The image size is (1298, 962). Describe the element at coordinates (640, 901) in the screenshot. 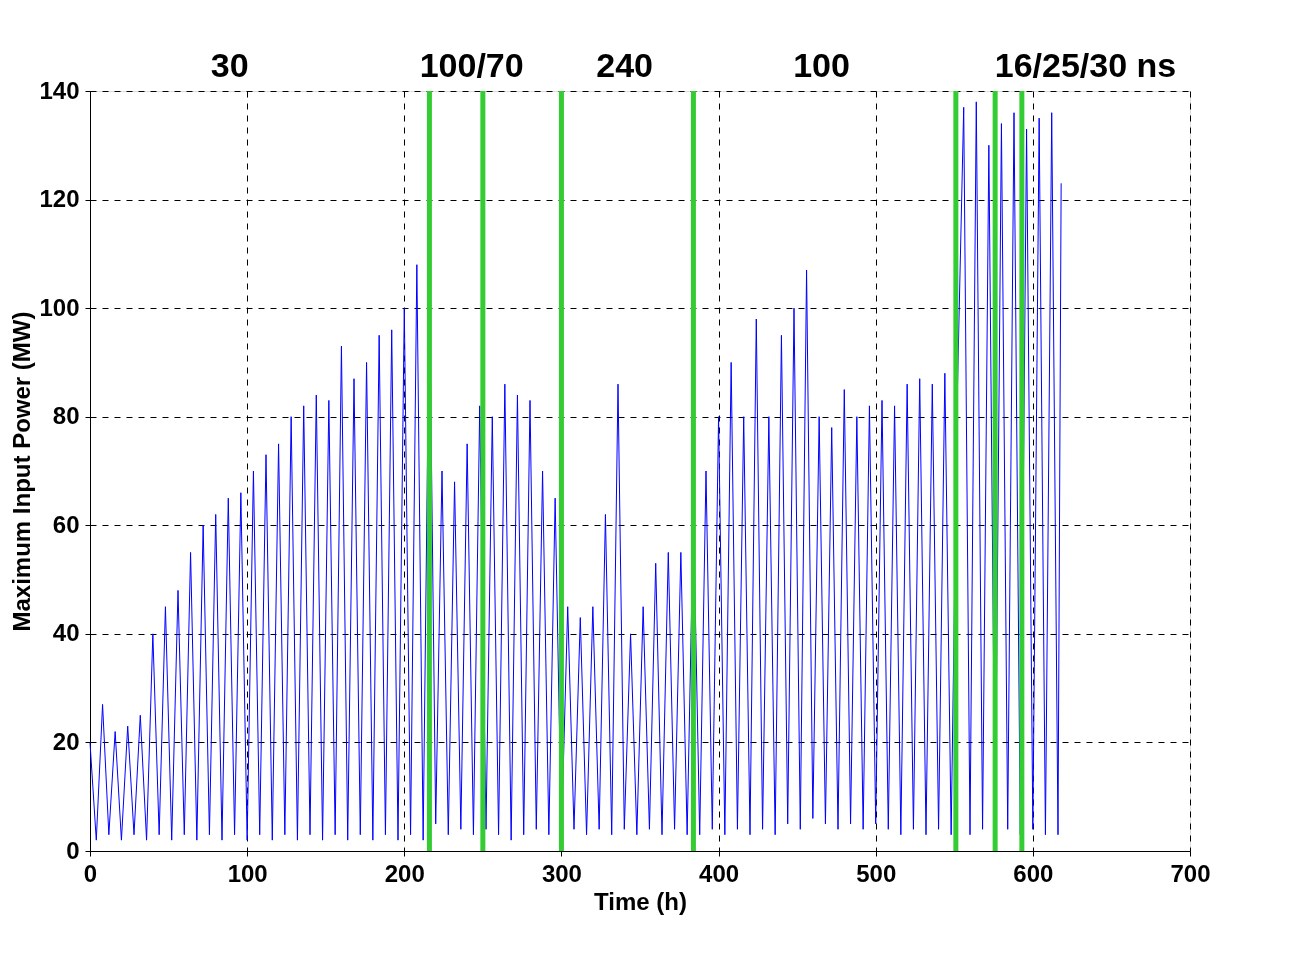

I see `x-axis-title: Time (h)` at that location.